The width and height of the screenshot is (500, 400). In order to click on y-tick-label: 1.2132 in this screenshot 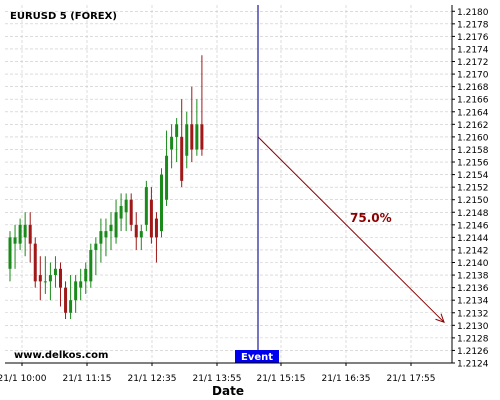, I will do `click(473, 314)`.